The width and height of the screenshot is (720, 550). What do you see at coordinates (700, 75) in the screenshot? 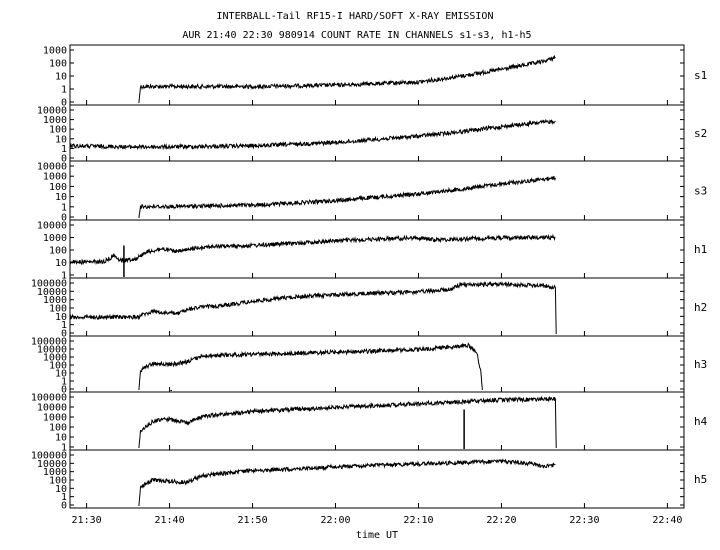
I see `channel-label: s1` at bounding box center [700, 75].